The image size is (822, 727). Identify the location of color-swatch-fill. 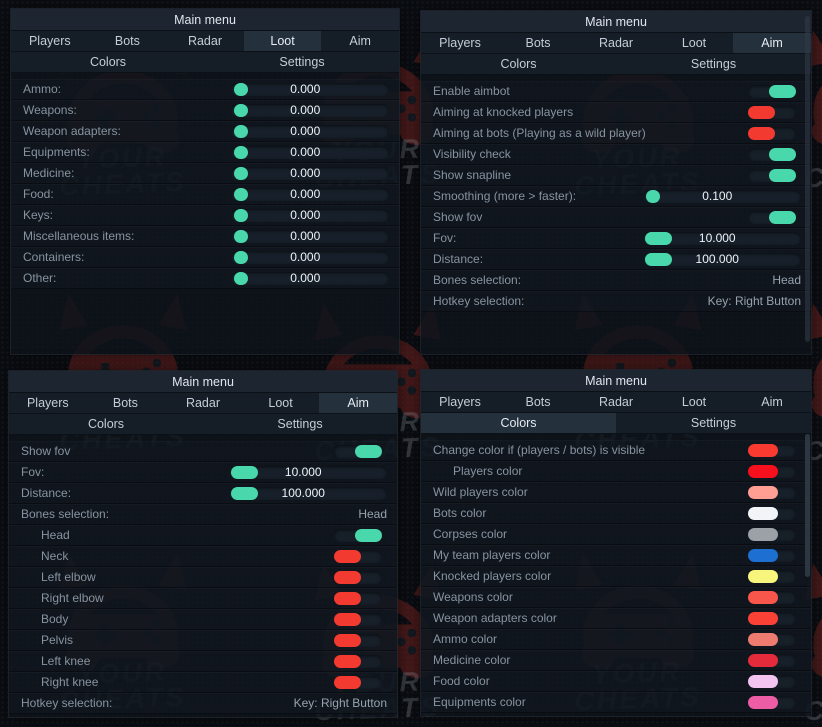
(763, 513).